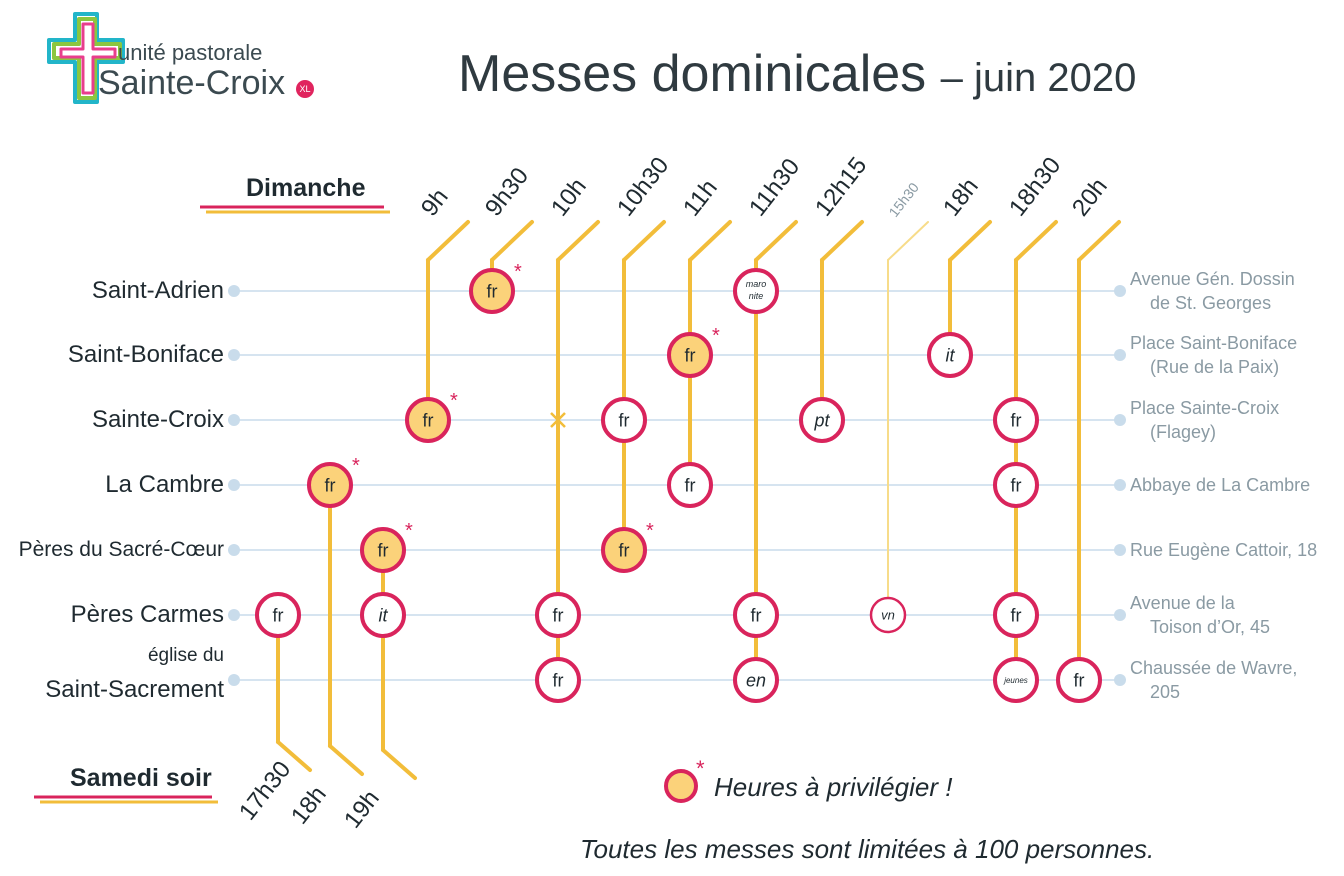 This screenshot has height=876, width=1344. I want to click on title-main: Messes dominicales, so click(692, 74).